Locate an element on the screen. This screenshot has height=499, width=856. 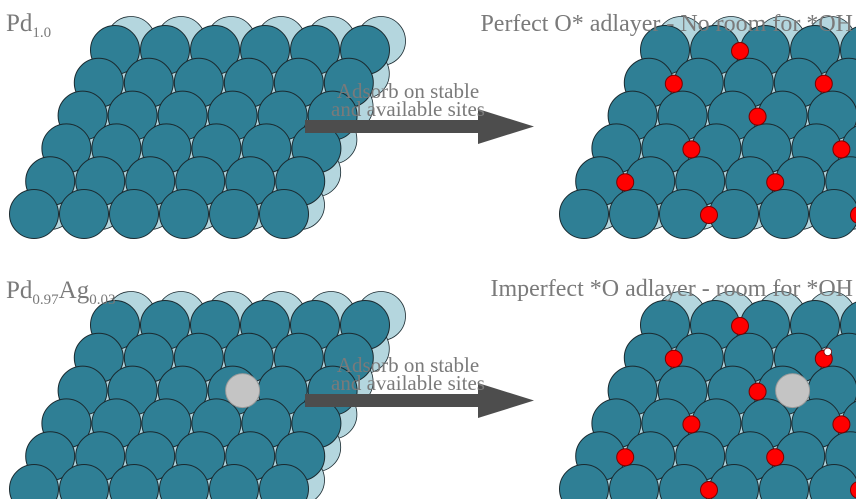
label-pdag-alloy: Pd0.97Ag0.03 is located at coordinates (60, 292).